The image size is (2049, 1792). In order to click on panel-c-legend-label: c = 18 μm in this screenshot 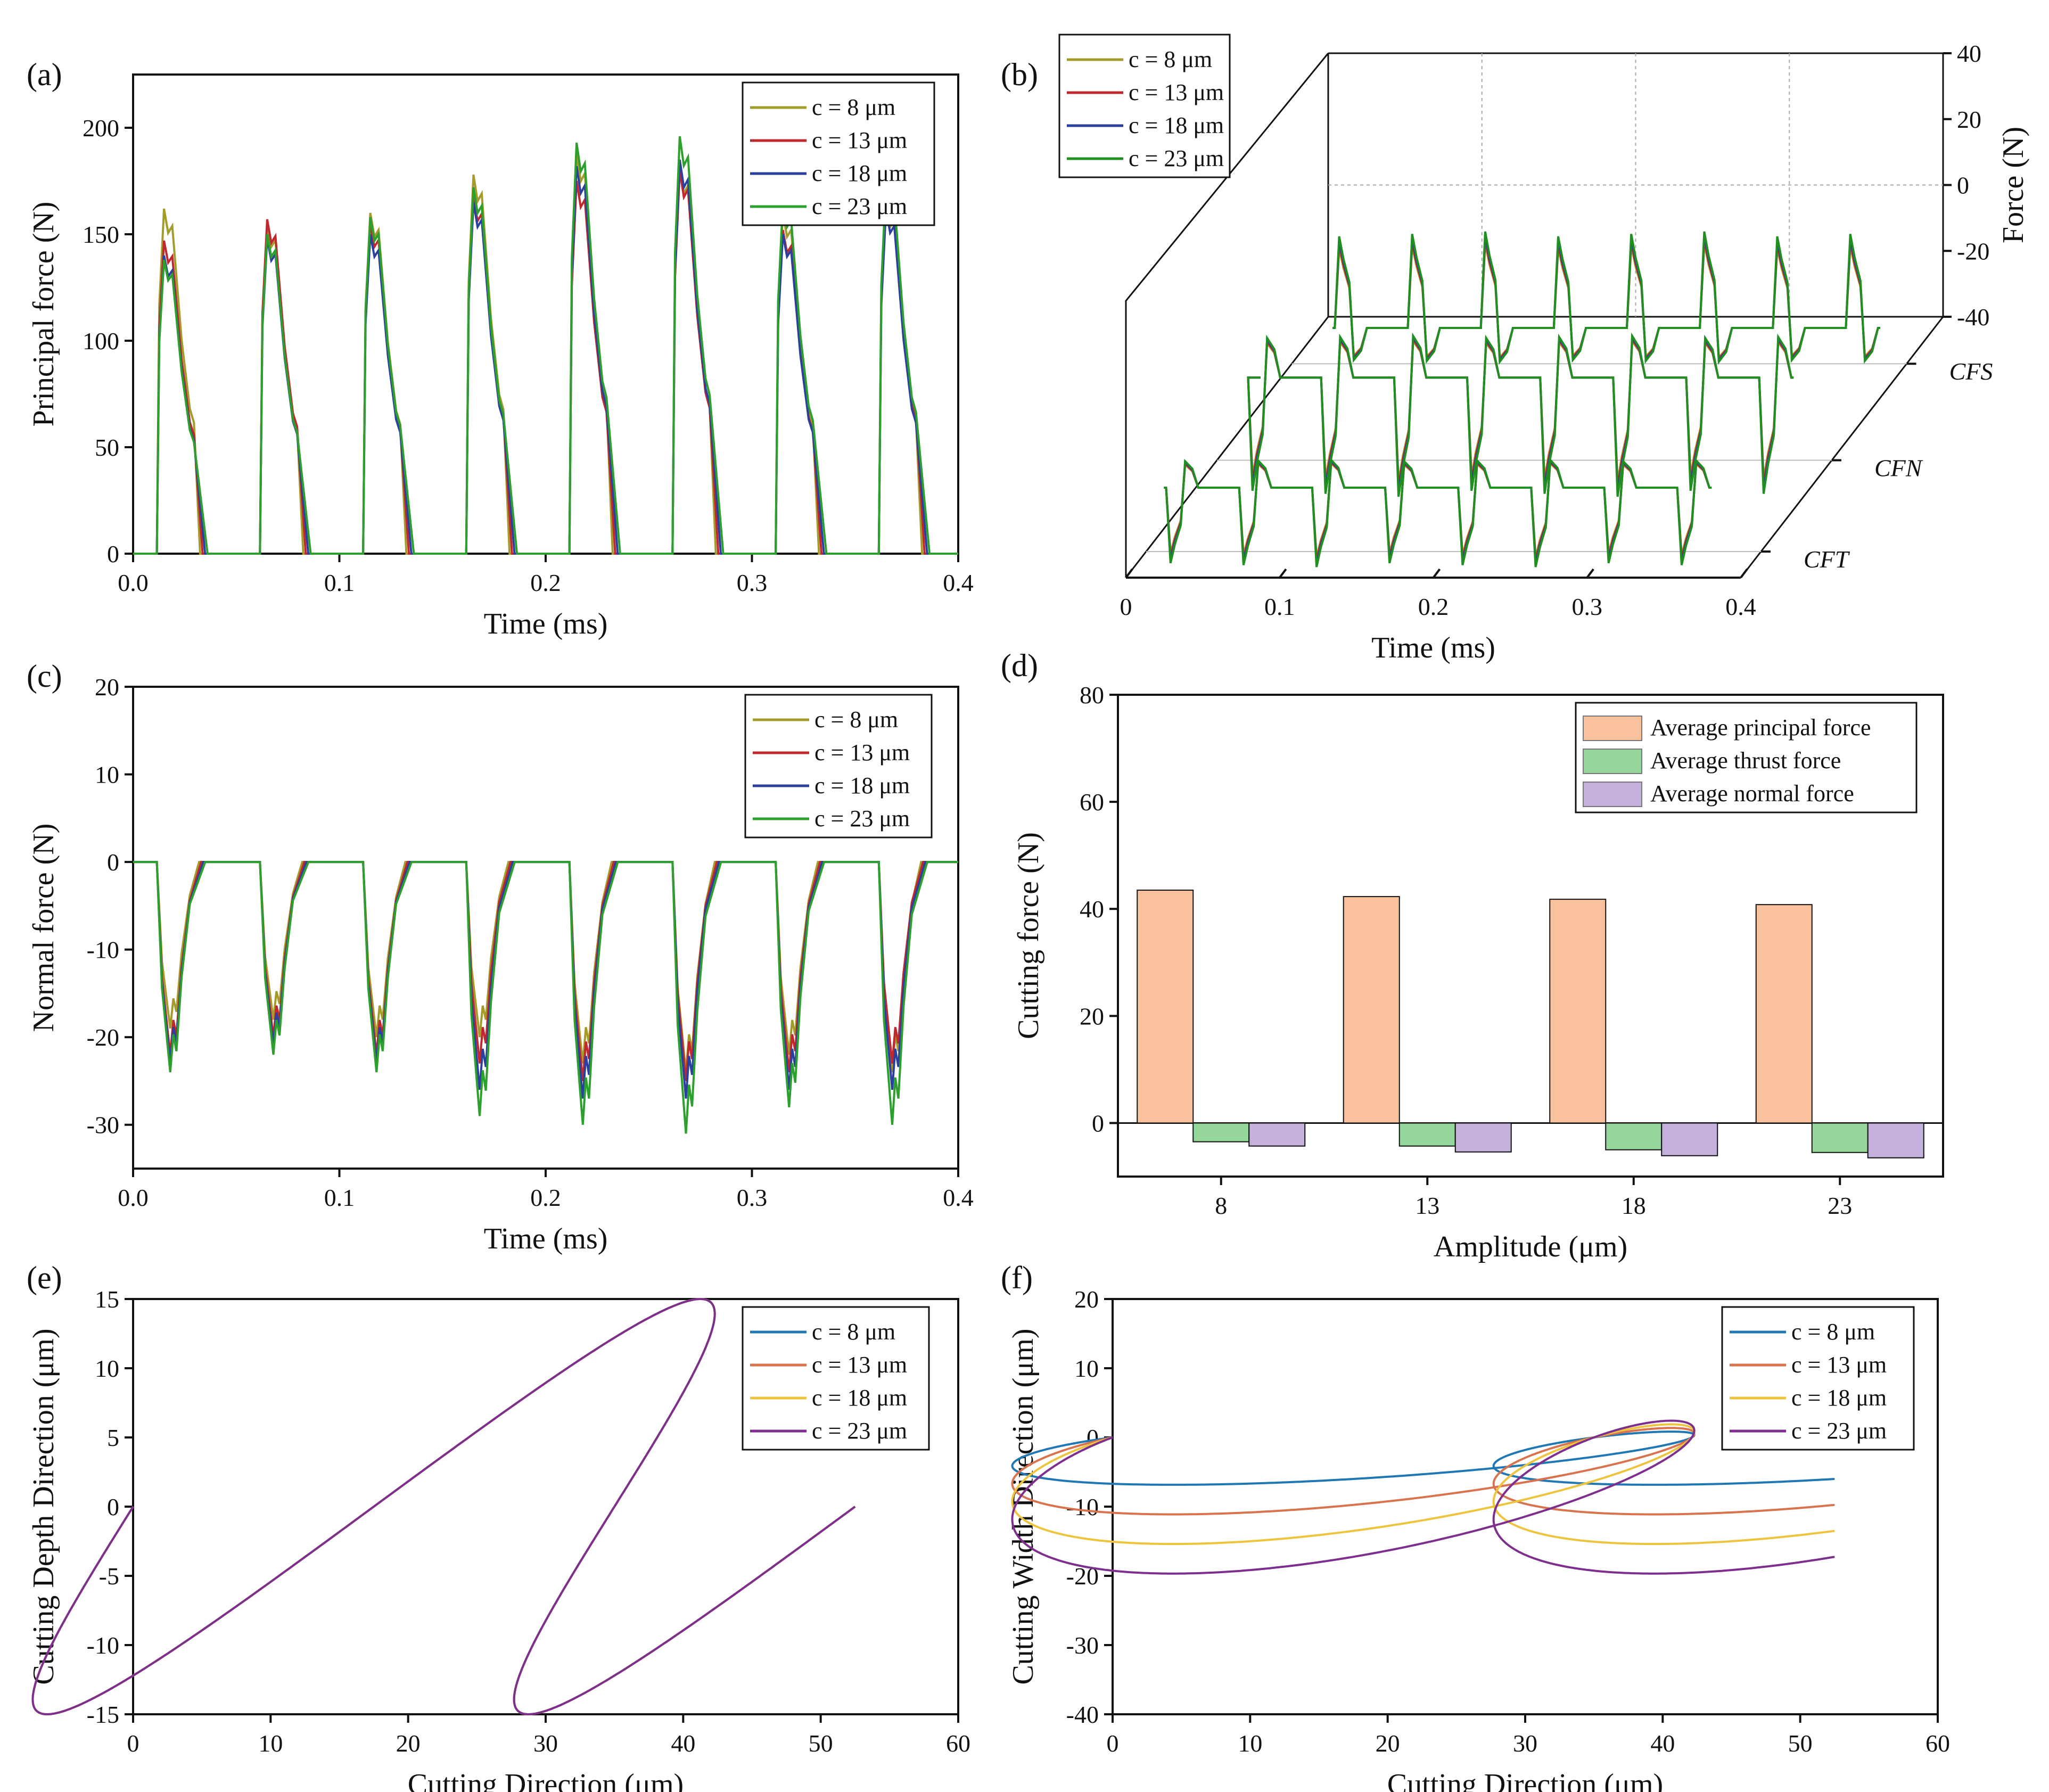, I will do `click(862, 785)`.